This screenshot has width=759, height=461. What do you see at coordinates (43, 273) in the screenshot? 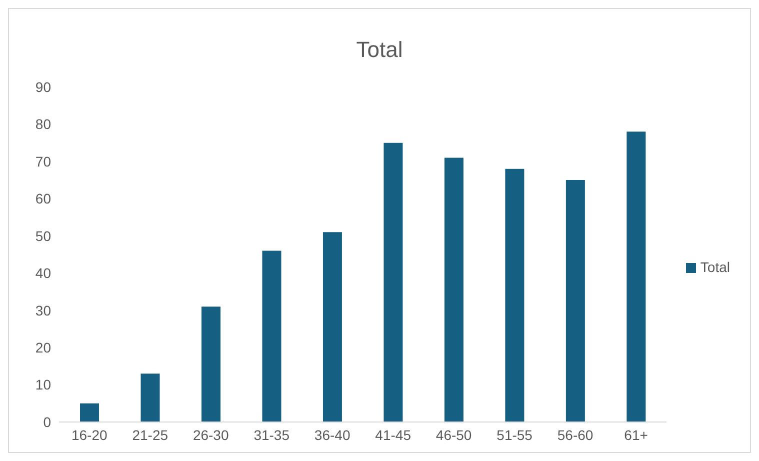
I see `y-tick-label: 40` at bounding box center [43, 273].